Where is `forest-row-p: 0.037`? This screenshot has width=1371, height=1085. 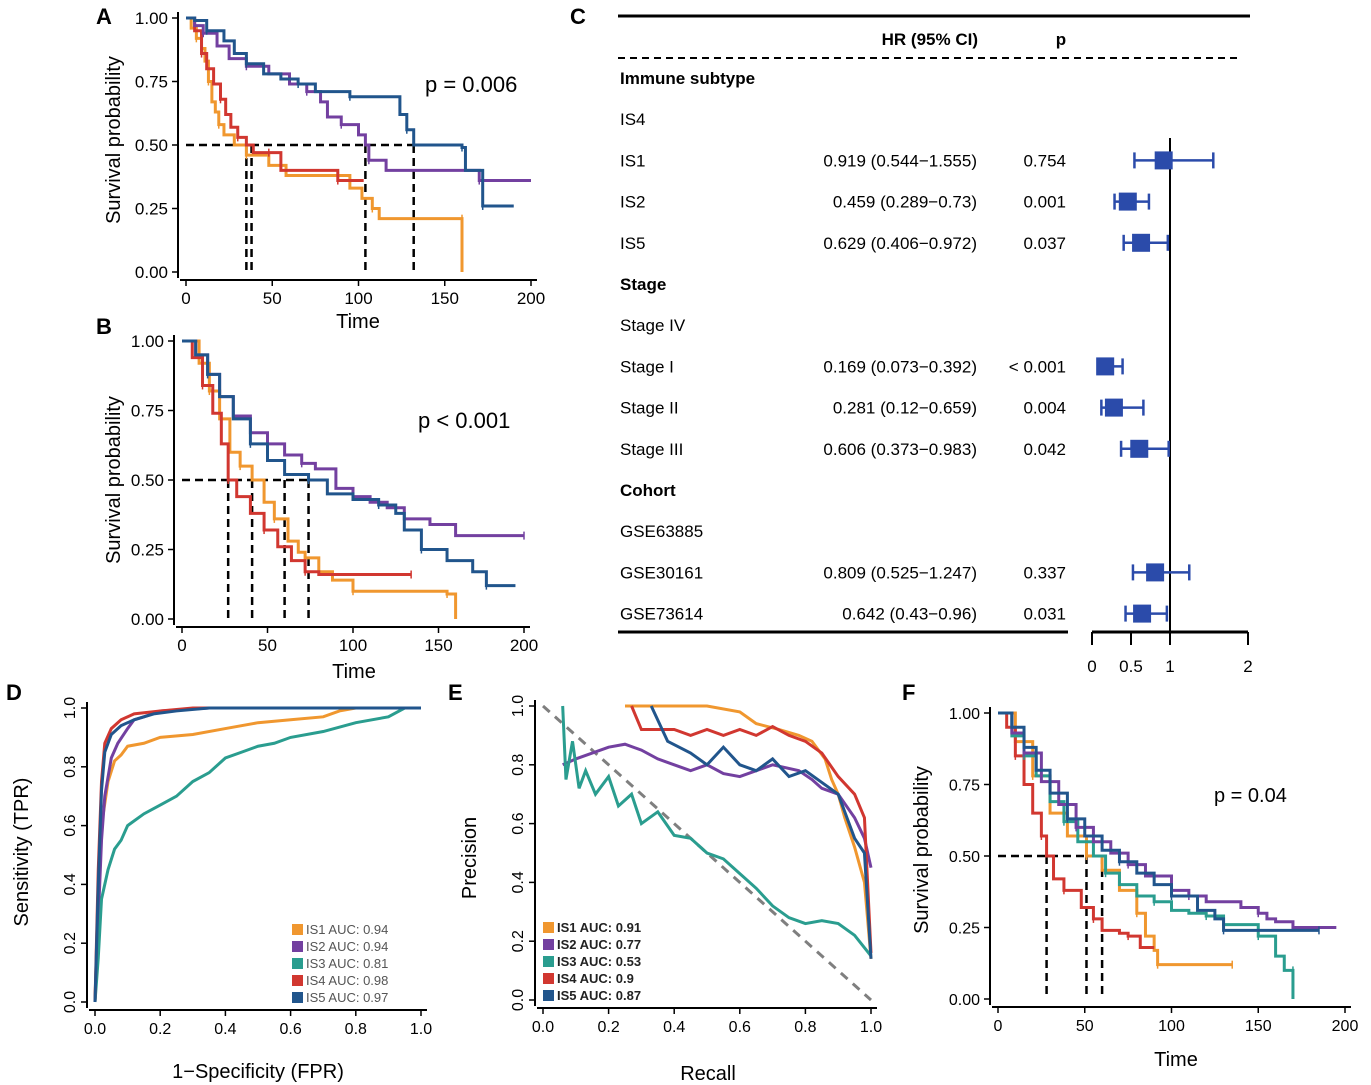 forest-row-p: 0.037 is located at coordinates (1044, 243).